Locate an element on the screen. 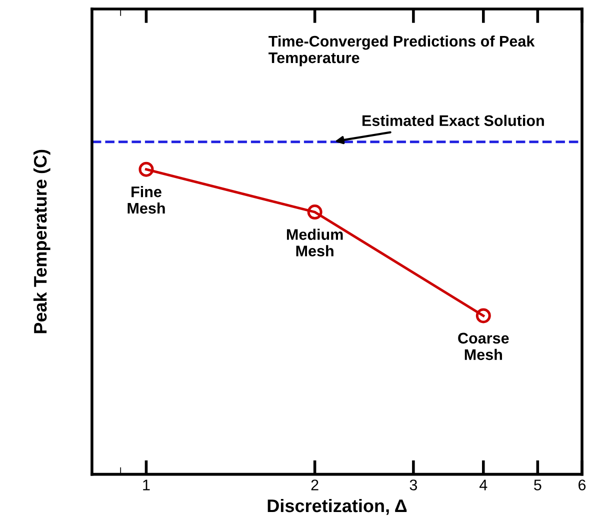 This screenshot has height=527, width=605. annotation: Medium Mesh is located at coordinates (314, 242).